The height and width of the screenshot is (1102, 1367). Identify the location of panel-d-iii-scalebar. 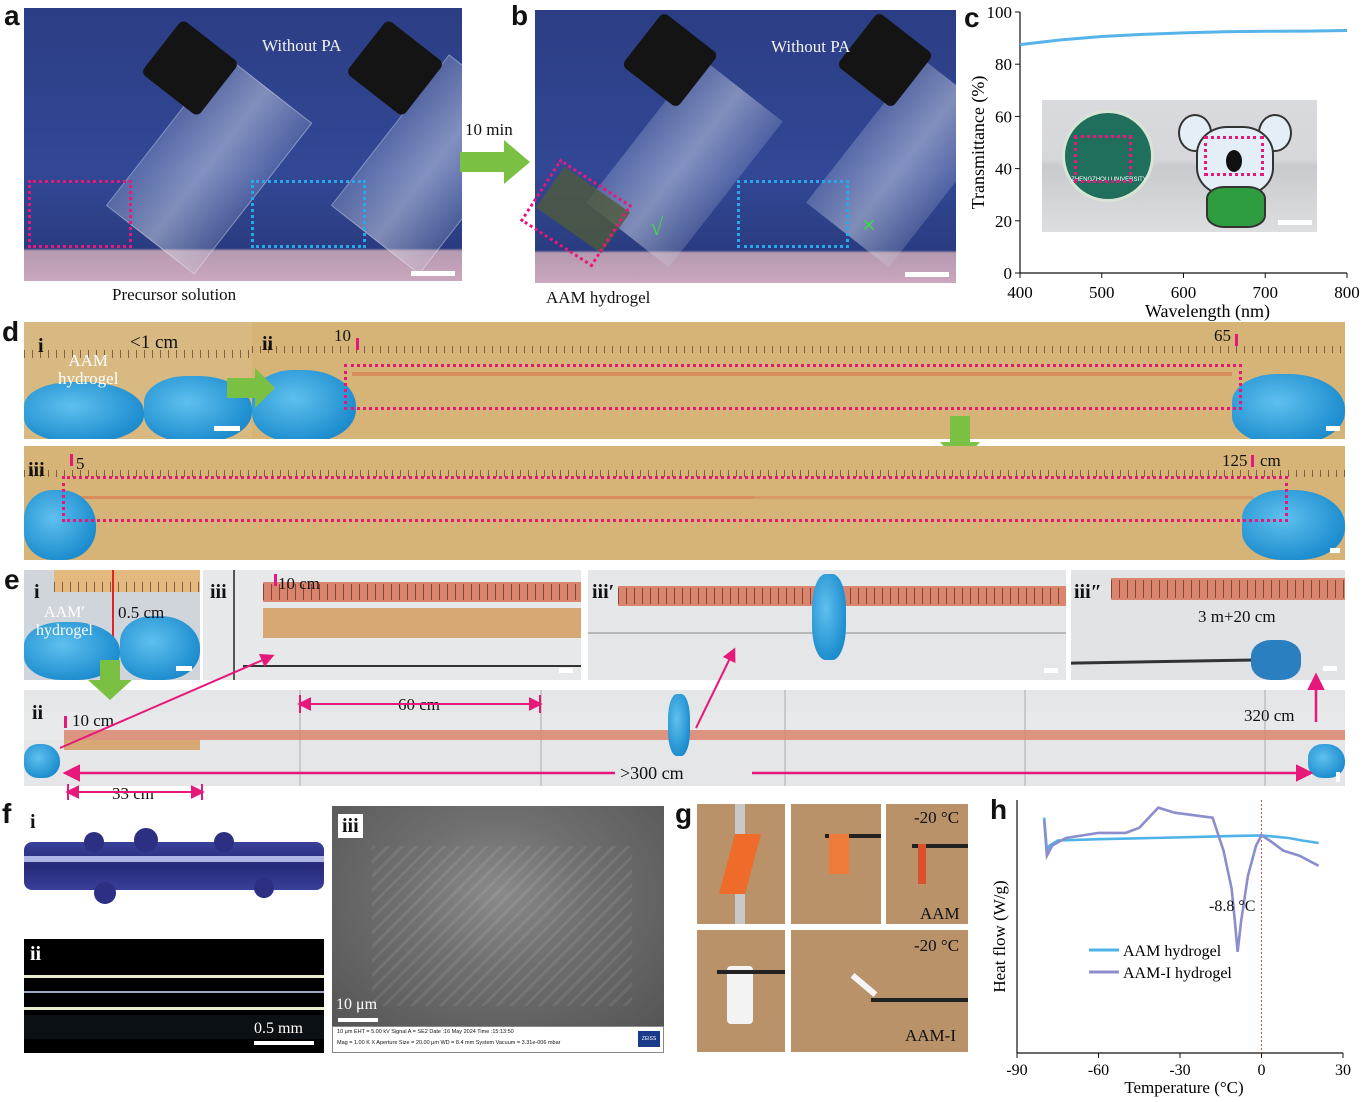
(1335, 550).